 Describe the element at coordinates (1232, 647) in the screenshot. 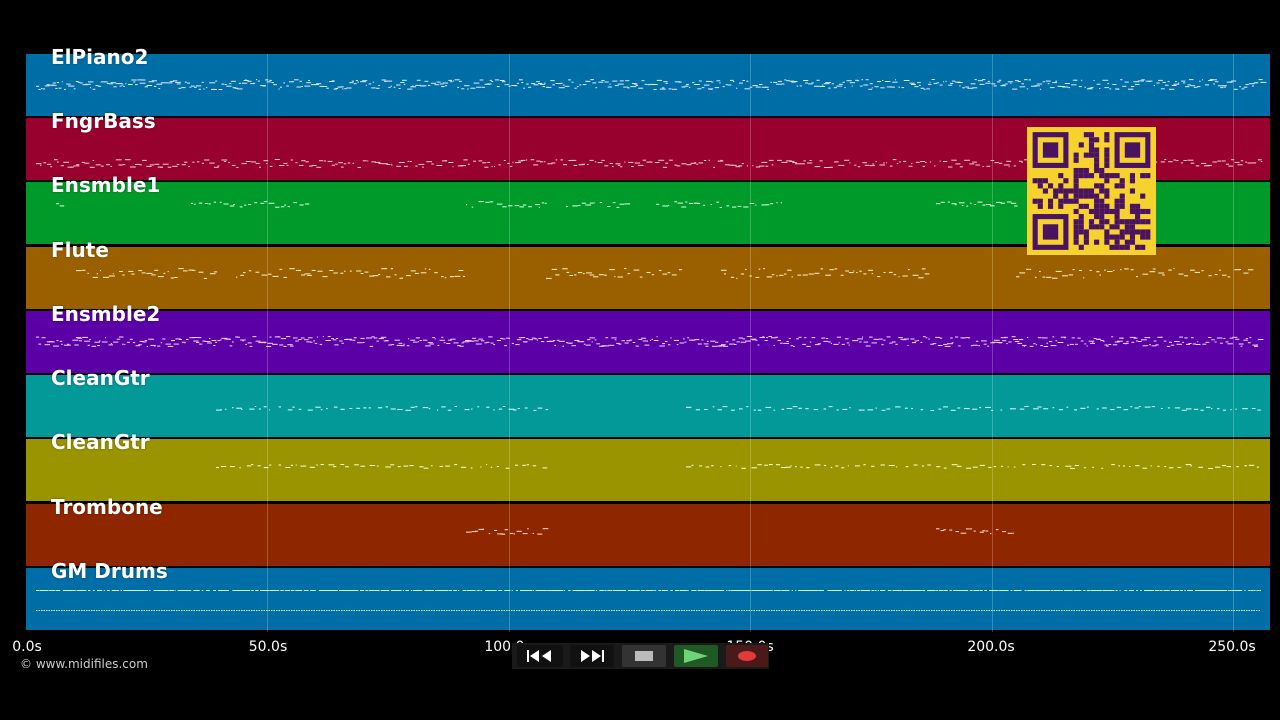

I see `time-tick: 250.0s` at that location.